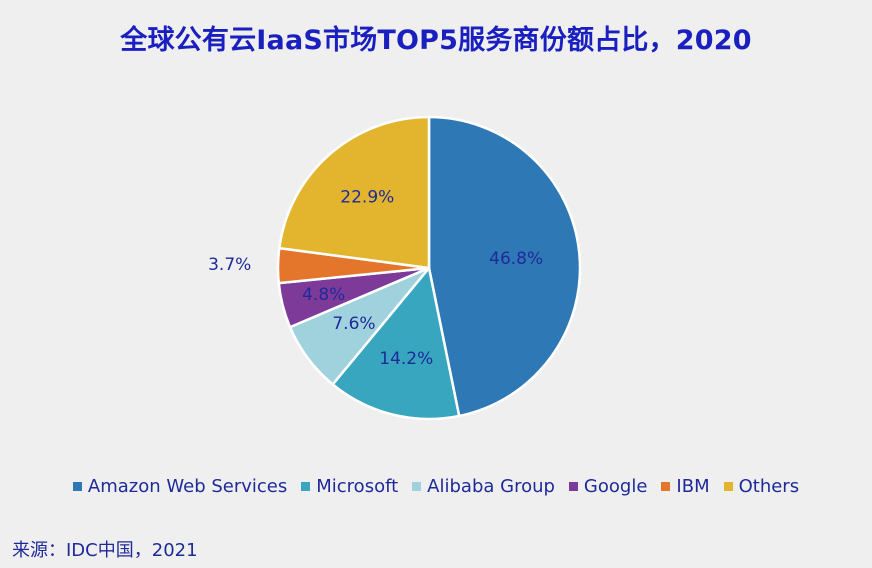 This screenshot has height=568, width=872. Describe the element at coordinates (769, 486) in the screenshot. I see `legend-label: Others` at that location.